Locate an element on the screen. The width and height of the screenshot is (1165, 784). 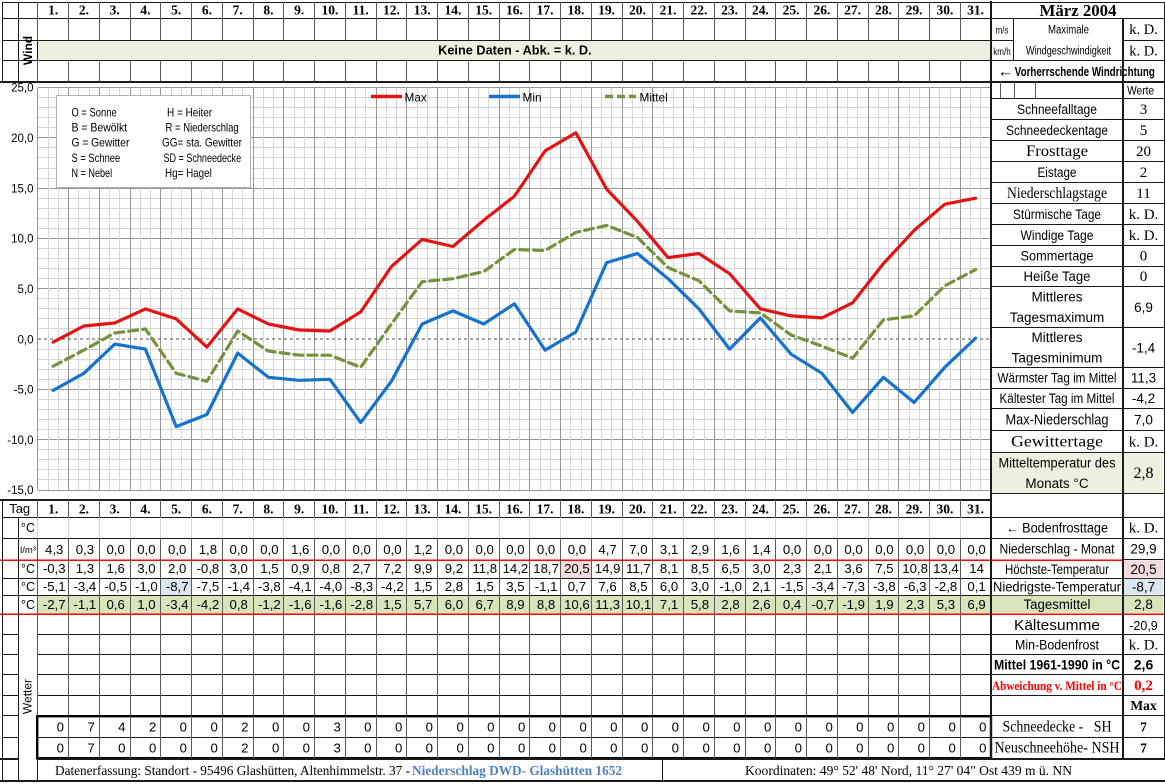
svg-text: H = Heiter is located at coordinates (189, 112).